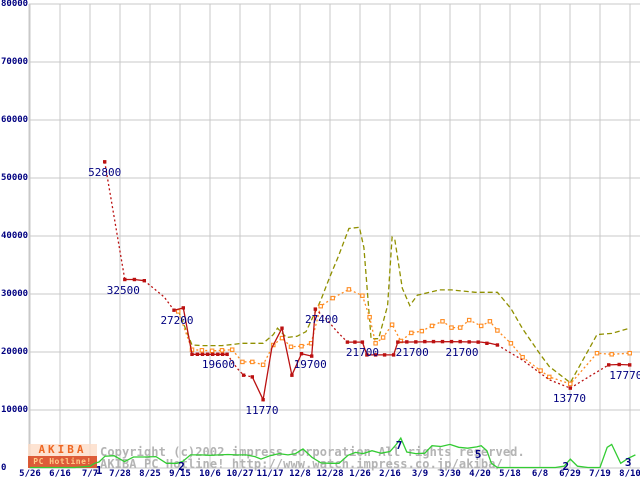  Describe the element at coordinates (4, 468) in the screenshot. I see `y-tick-label: 0` at that location.